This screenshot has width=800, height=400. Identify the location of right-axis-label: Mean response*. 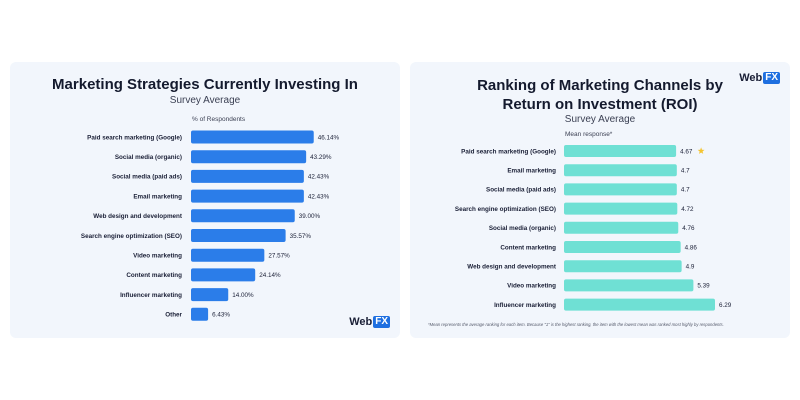
(589, 134).